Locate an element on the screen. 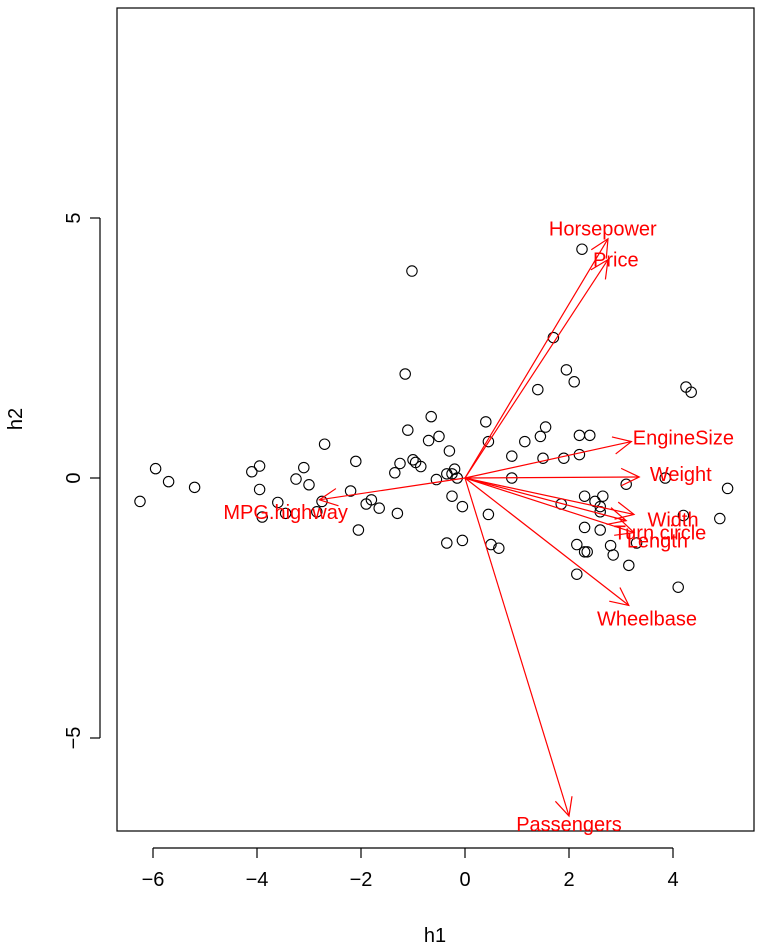  y-axis: −5 0 5 is located at coordinates (82, 481).